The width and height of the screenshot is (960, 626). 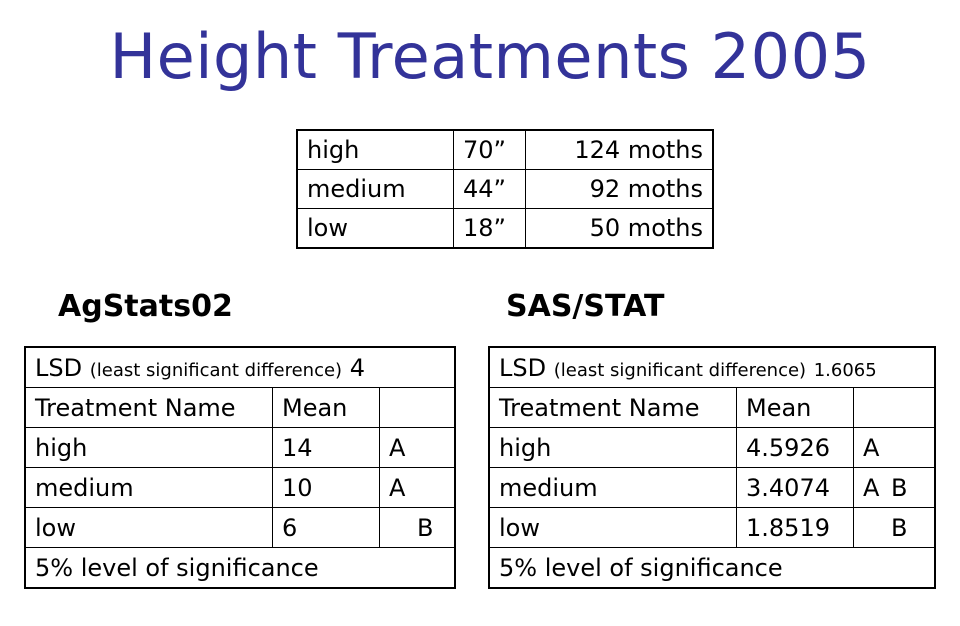 I want to click on lsd-cell: LSD (least significant difference) 4, so click(x=240, y=367).